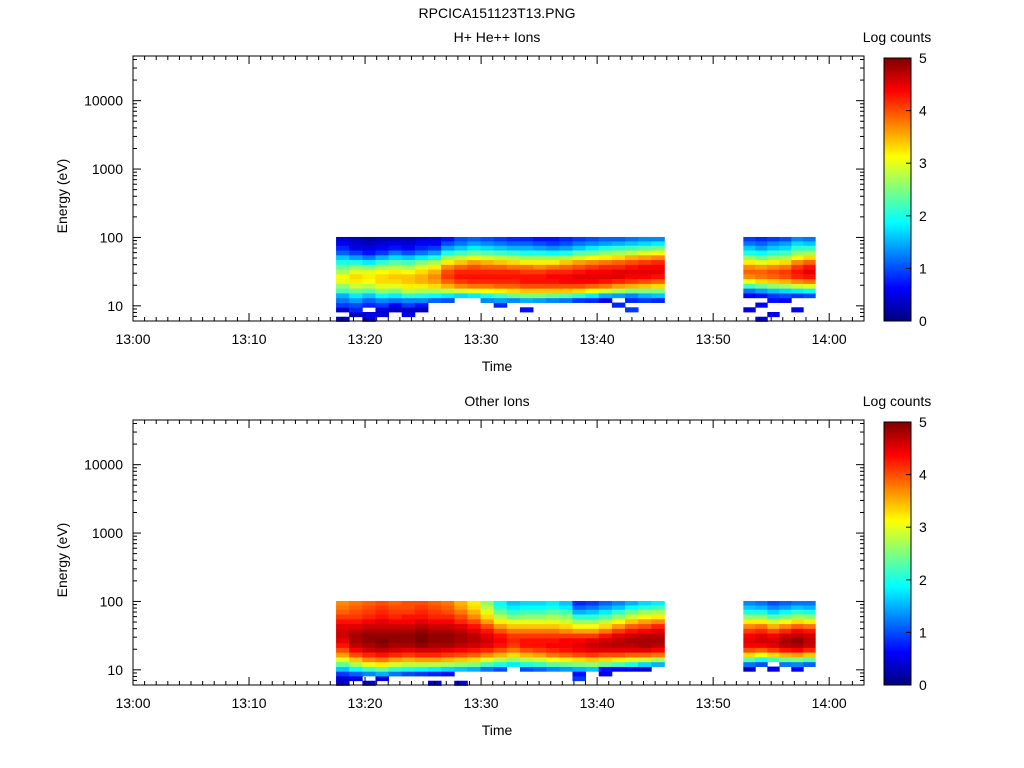  Describe the element at coordinates (597, 703) in the screenshot. I see `x-tick-label: 13:40` at that location.